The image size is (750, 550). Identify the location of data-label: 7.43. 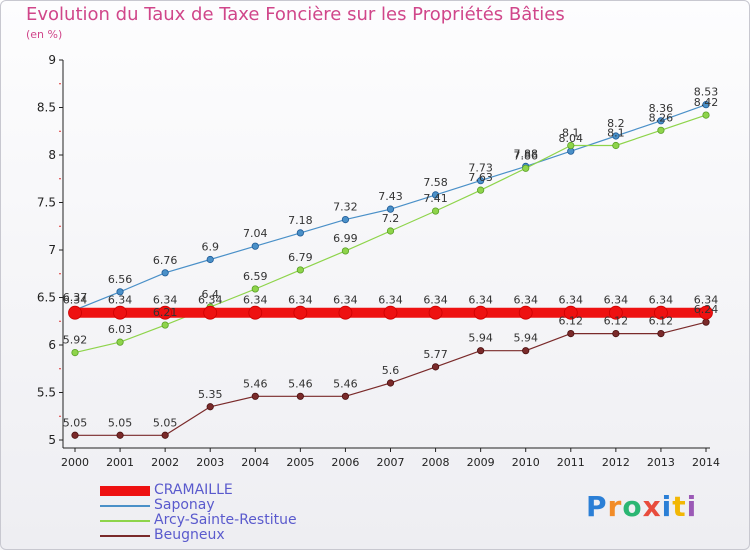
(390, 196).